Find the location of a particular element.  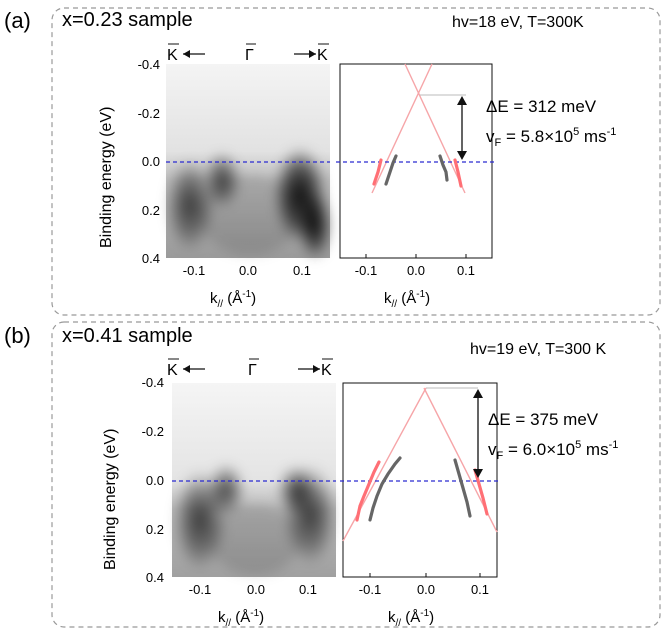

panel-a-dispersion-lines is located at coordinates (416, 128).